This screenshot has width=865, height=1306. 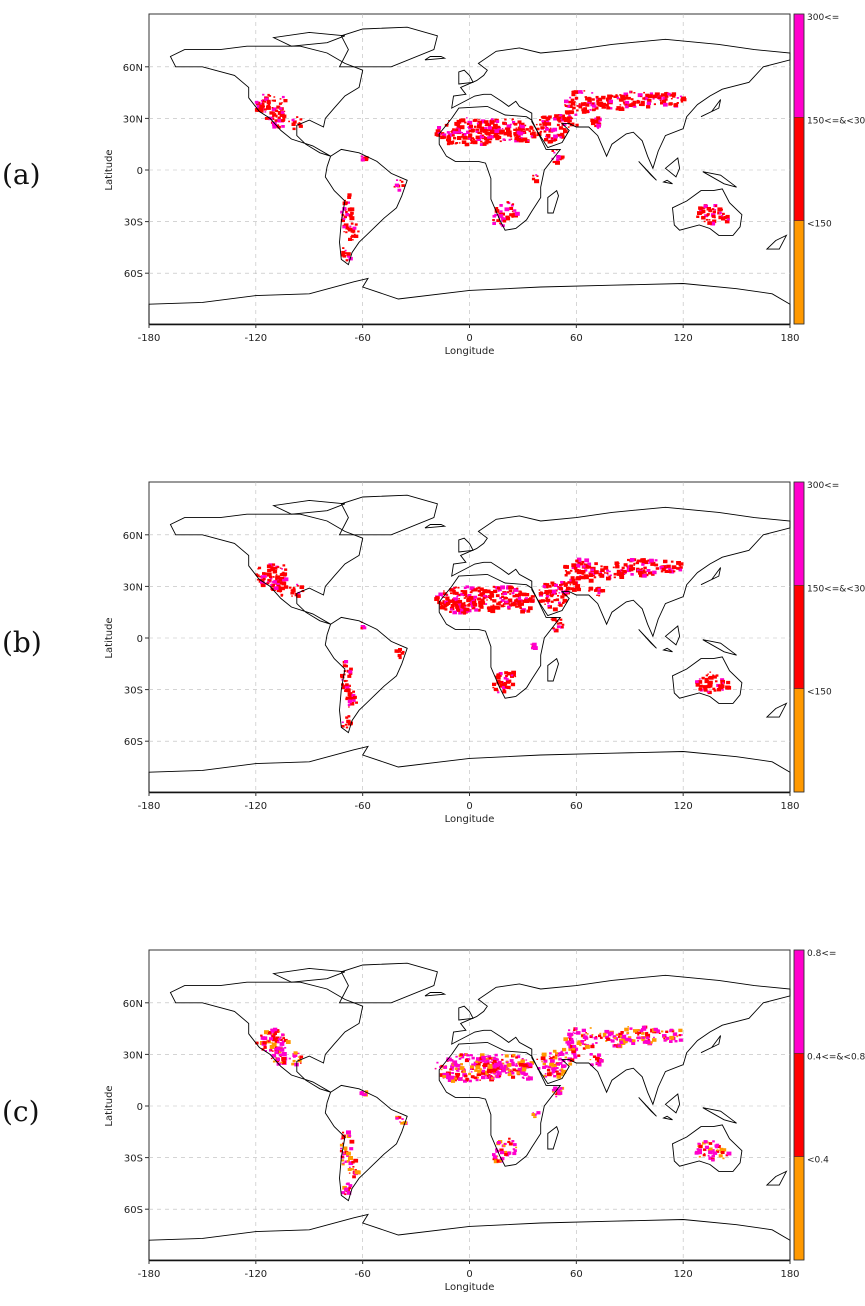 I want to click on legend-label: <0.4, so click(x=818, y=1161).